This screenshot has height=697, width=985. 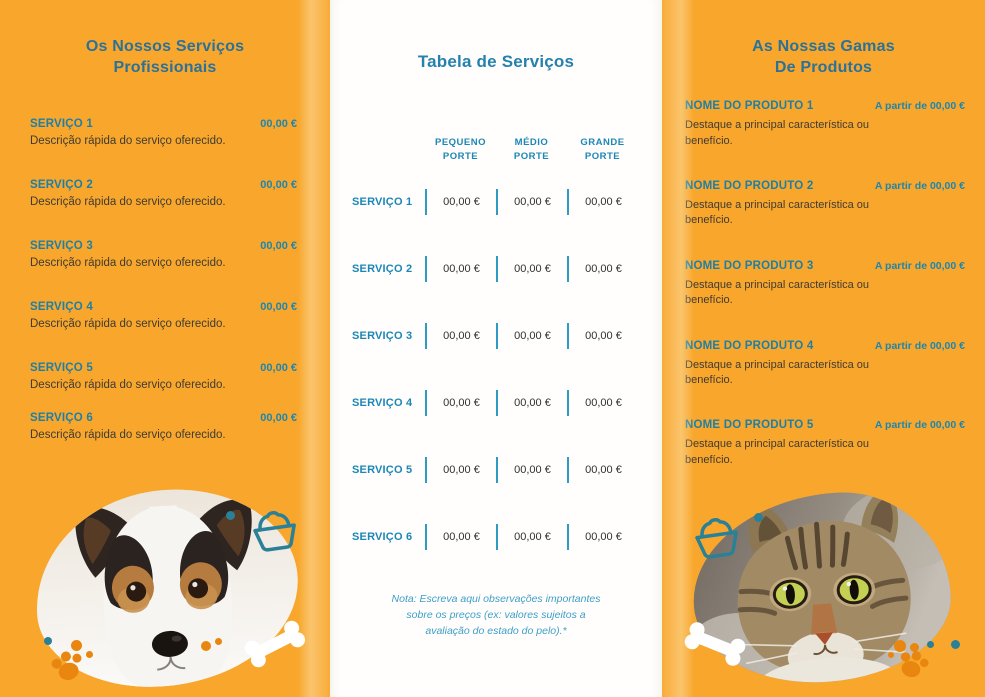 I want to click on column-header: GRANDE PORTE, so click(x=602, y=150).